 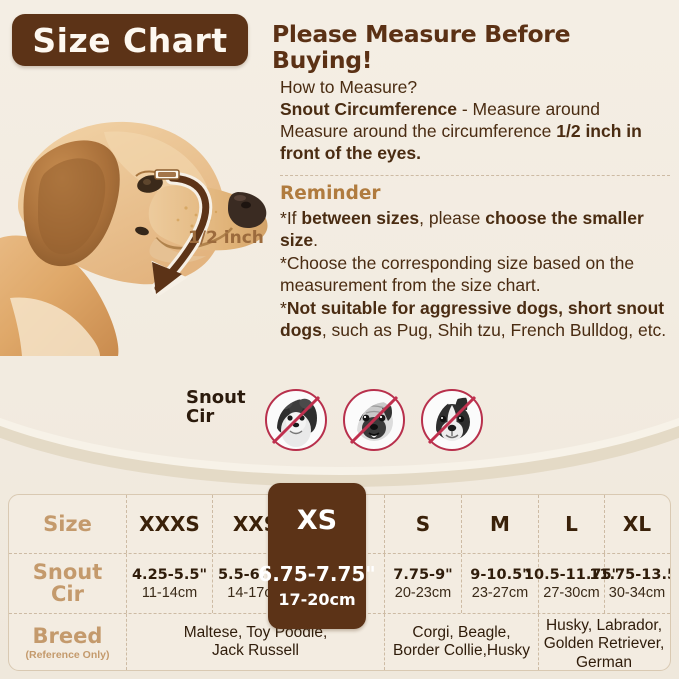 I want to click on size-chart-badge: Size Chart, so click(x=130, y=40).